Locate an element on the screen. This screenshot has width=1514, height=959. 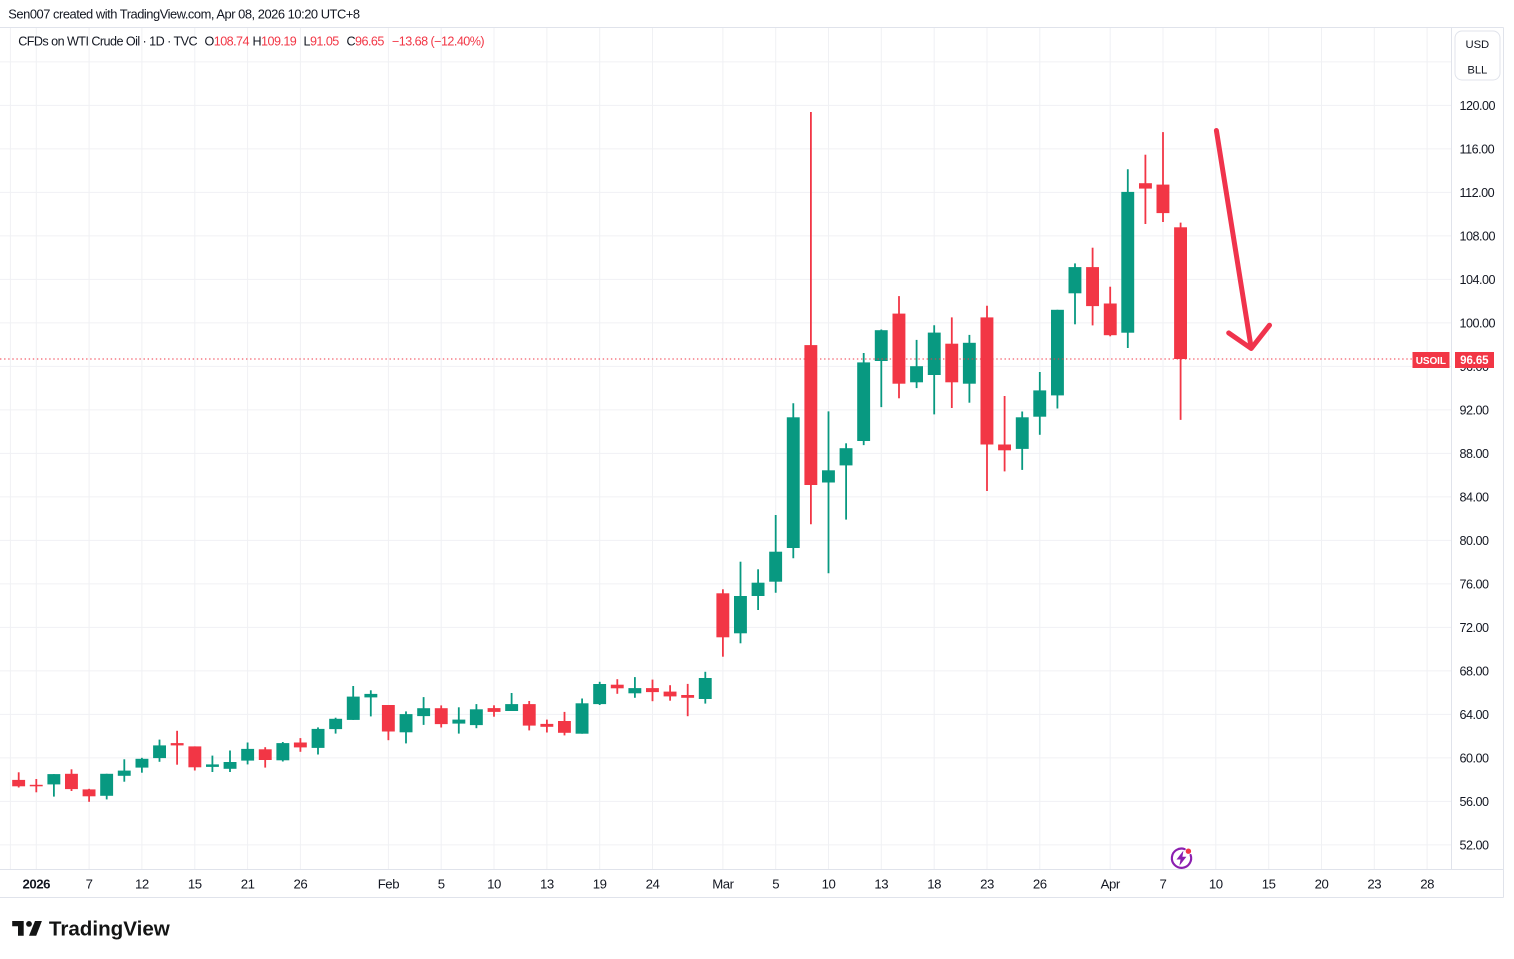
svg-text: 108.00 is located at coordinates (1478, 237).